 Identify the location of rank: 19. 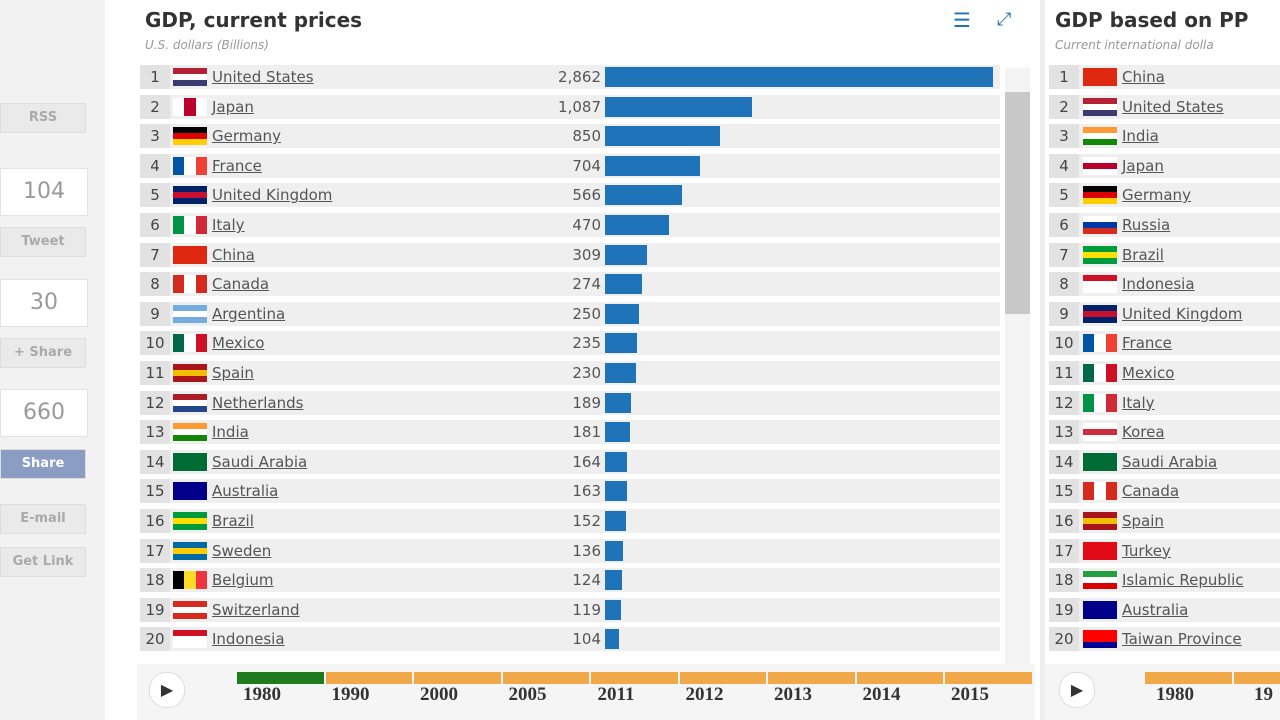
(155, 609).